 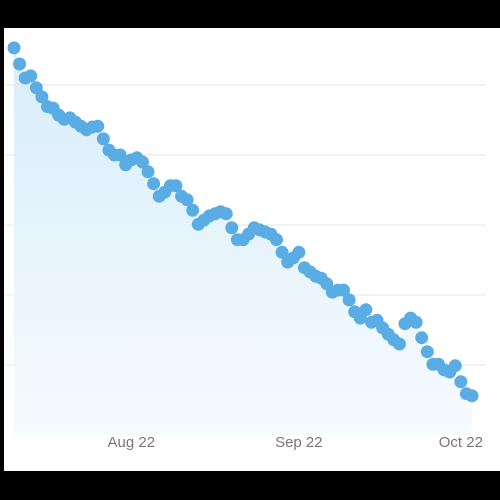 What do you see at coordinates (461, 442) in the screenshot?
I see `x-tick-label: Oct 22` at bounding box center [461, 442].